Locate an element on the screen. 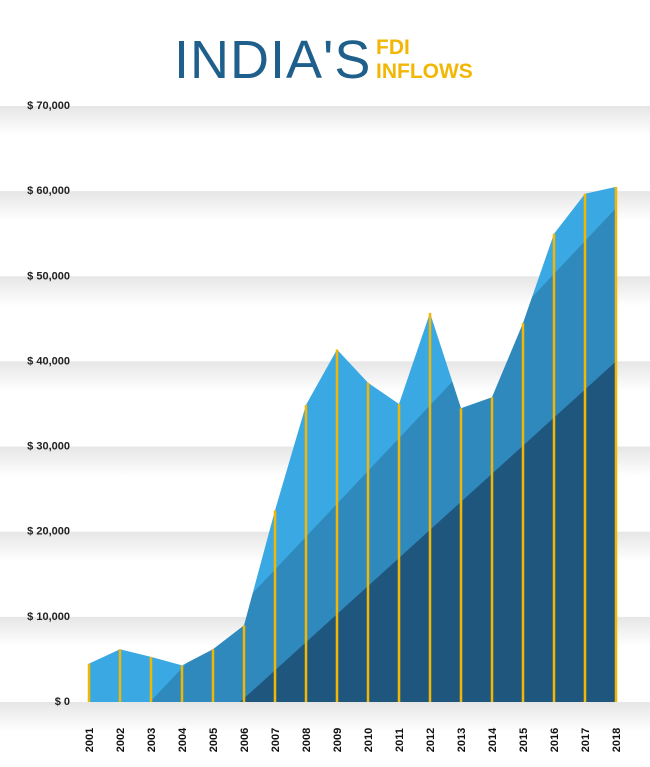 This screenshot has width=650, height=767. x-tick-label: 2010 is located at coordinates (369, 740).